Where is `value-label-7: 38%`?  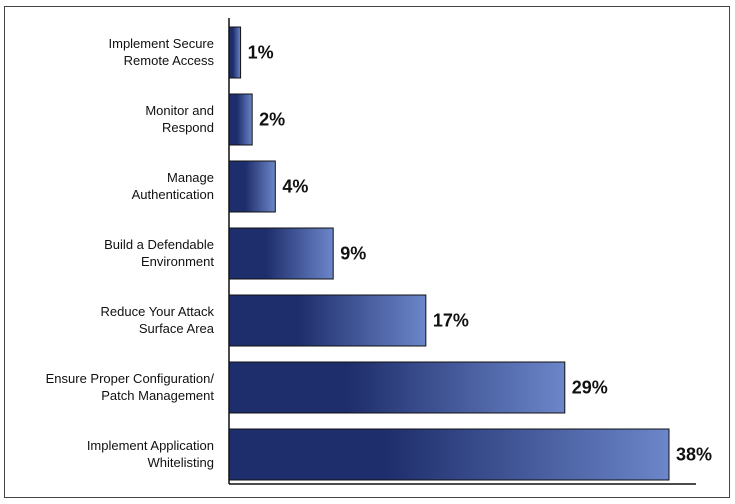
value-label-7: 38% is located at coordinates (694, 455).